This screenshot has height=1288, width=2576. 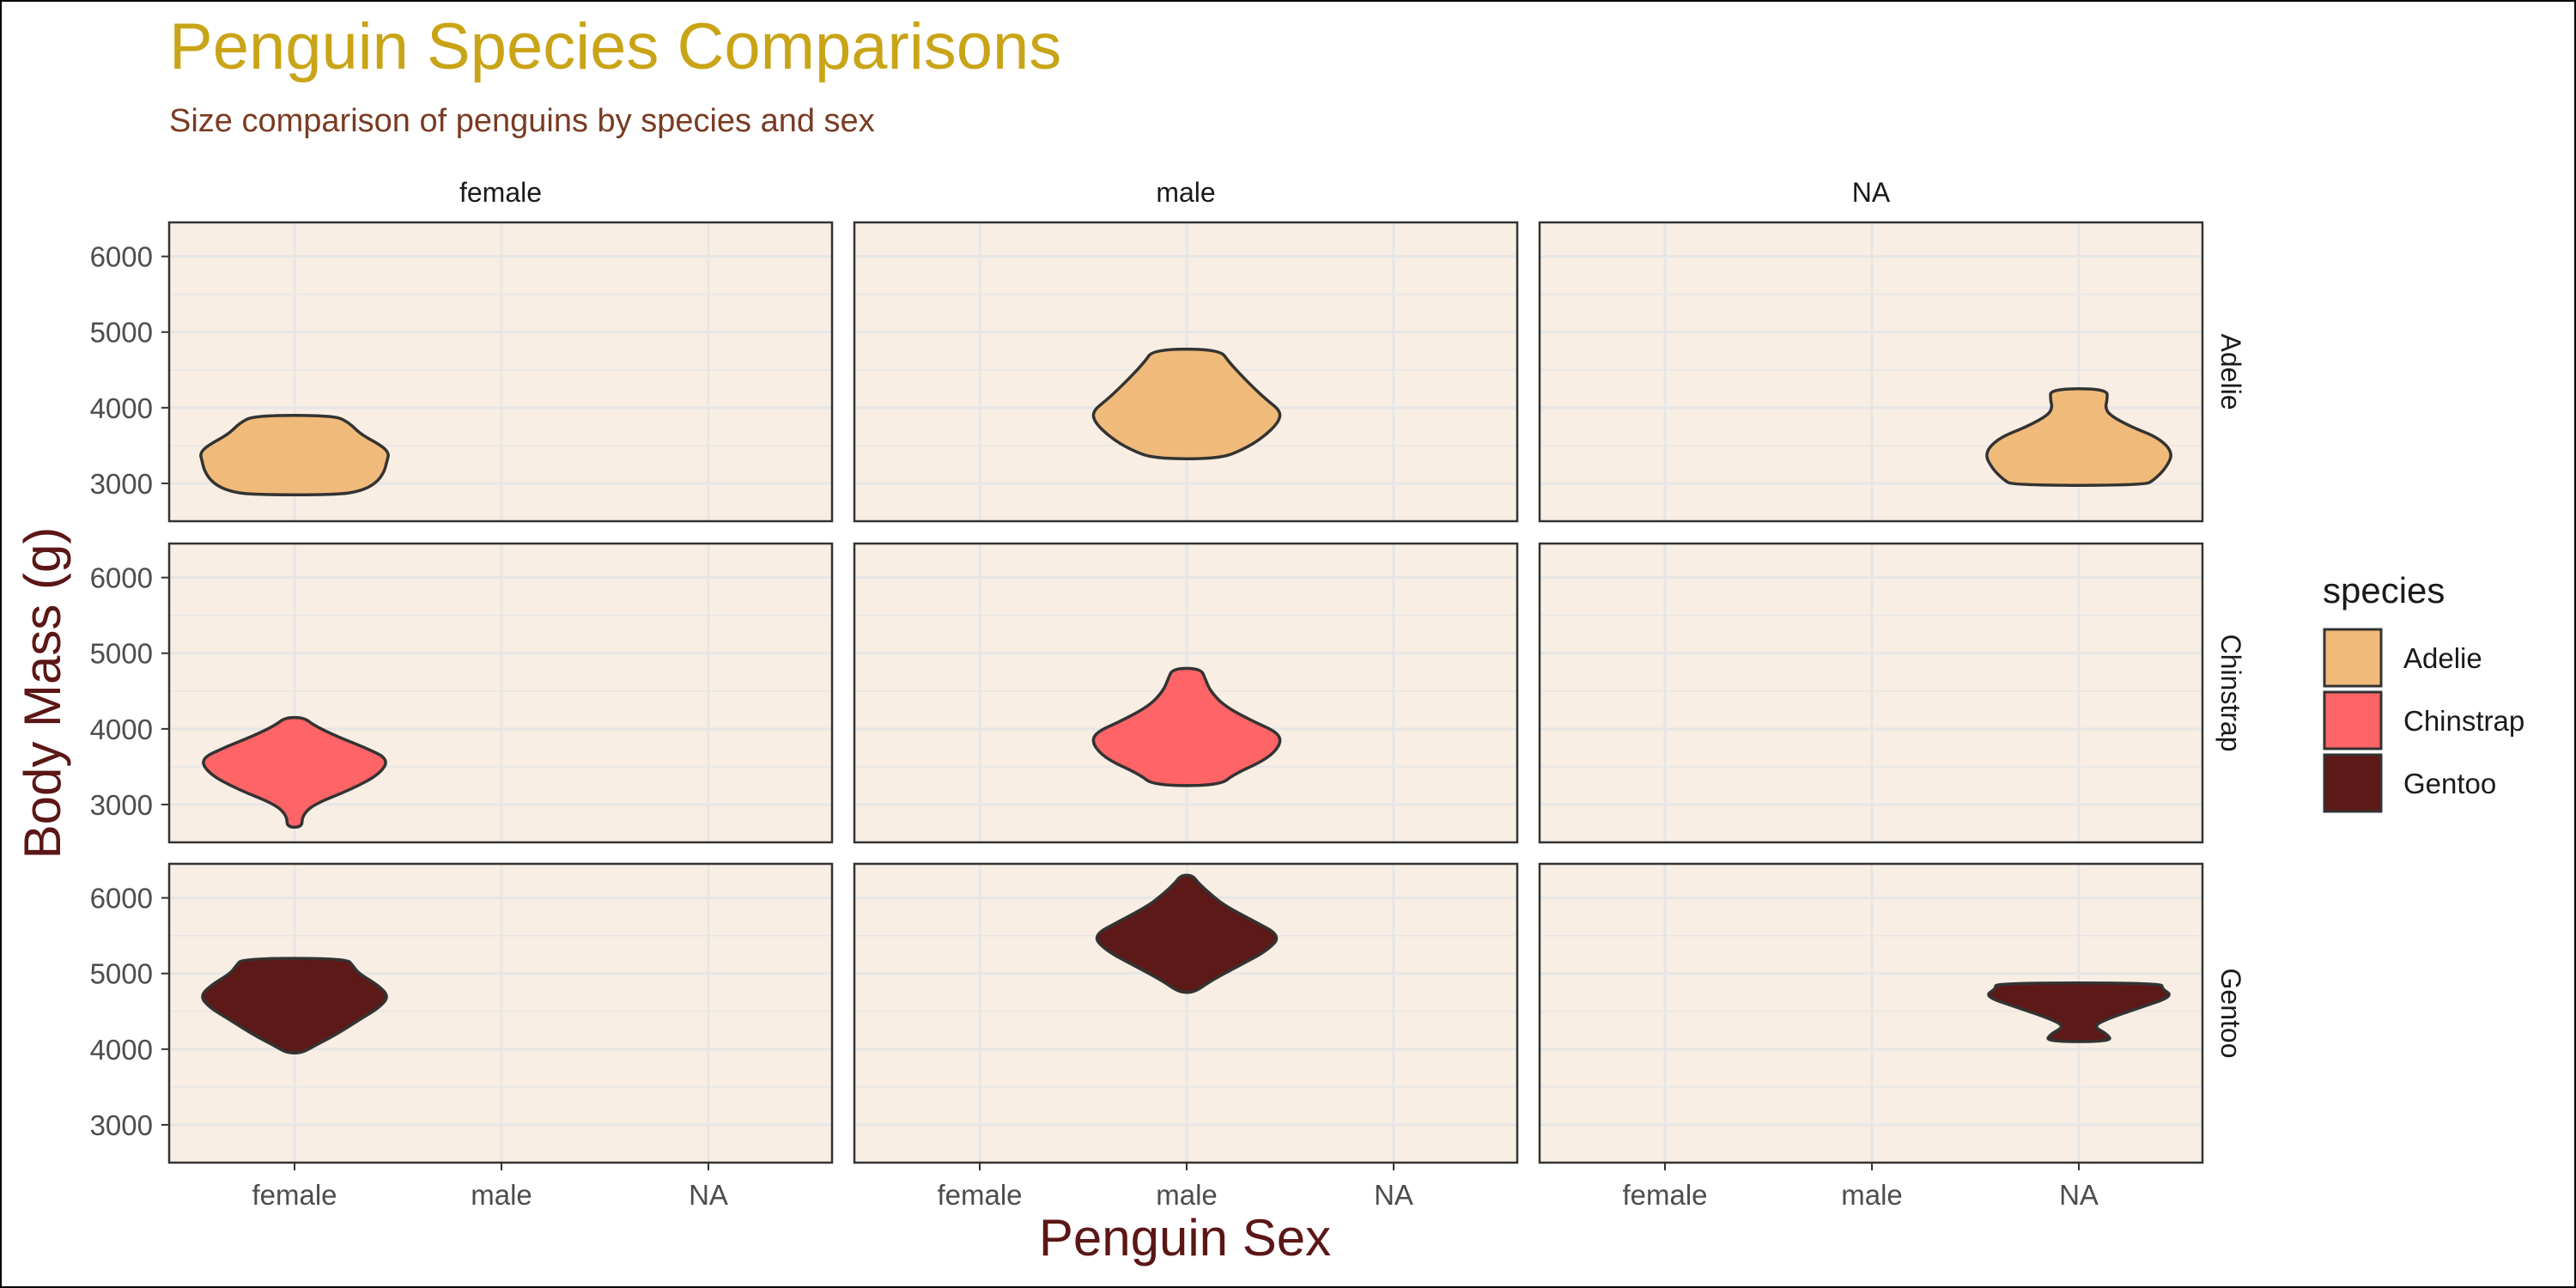 What do you see at coordinates (501, 372) in the screenshot?
I see `panel-adelie-female-border` at bounding box center [501, 372].